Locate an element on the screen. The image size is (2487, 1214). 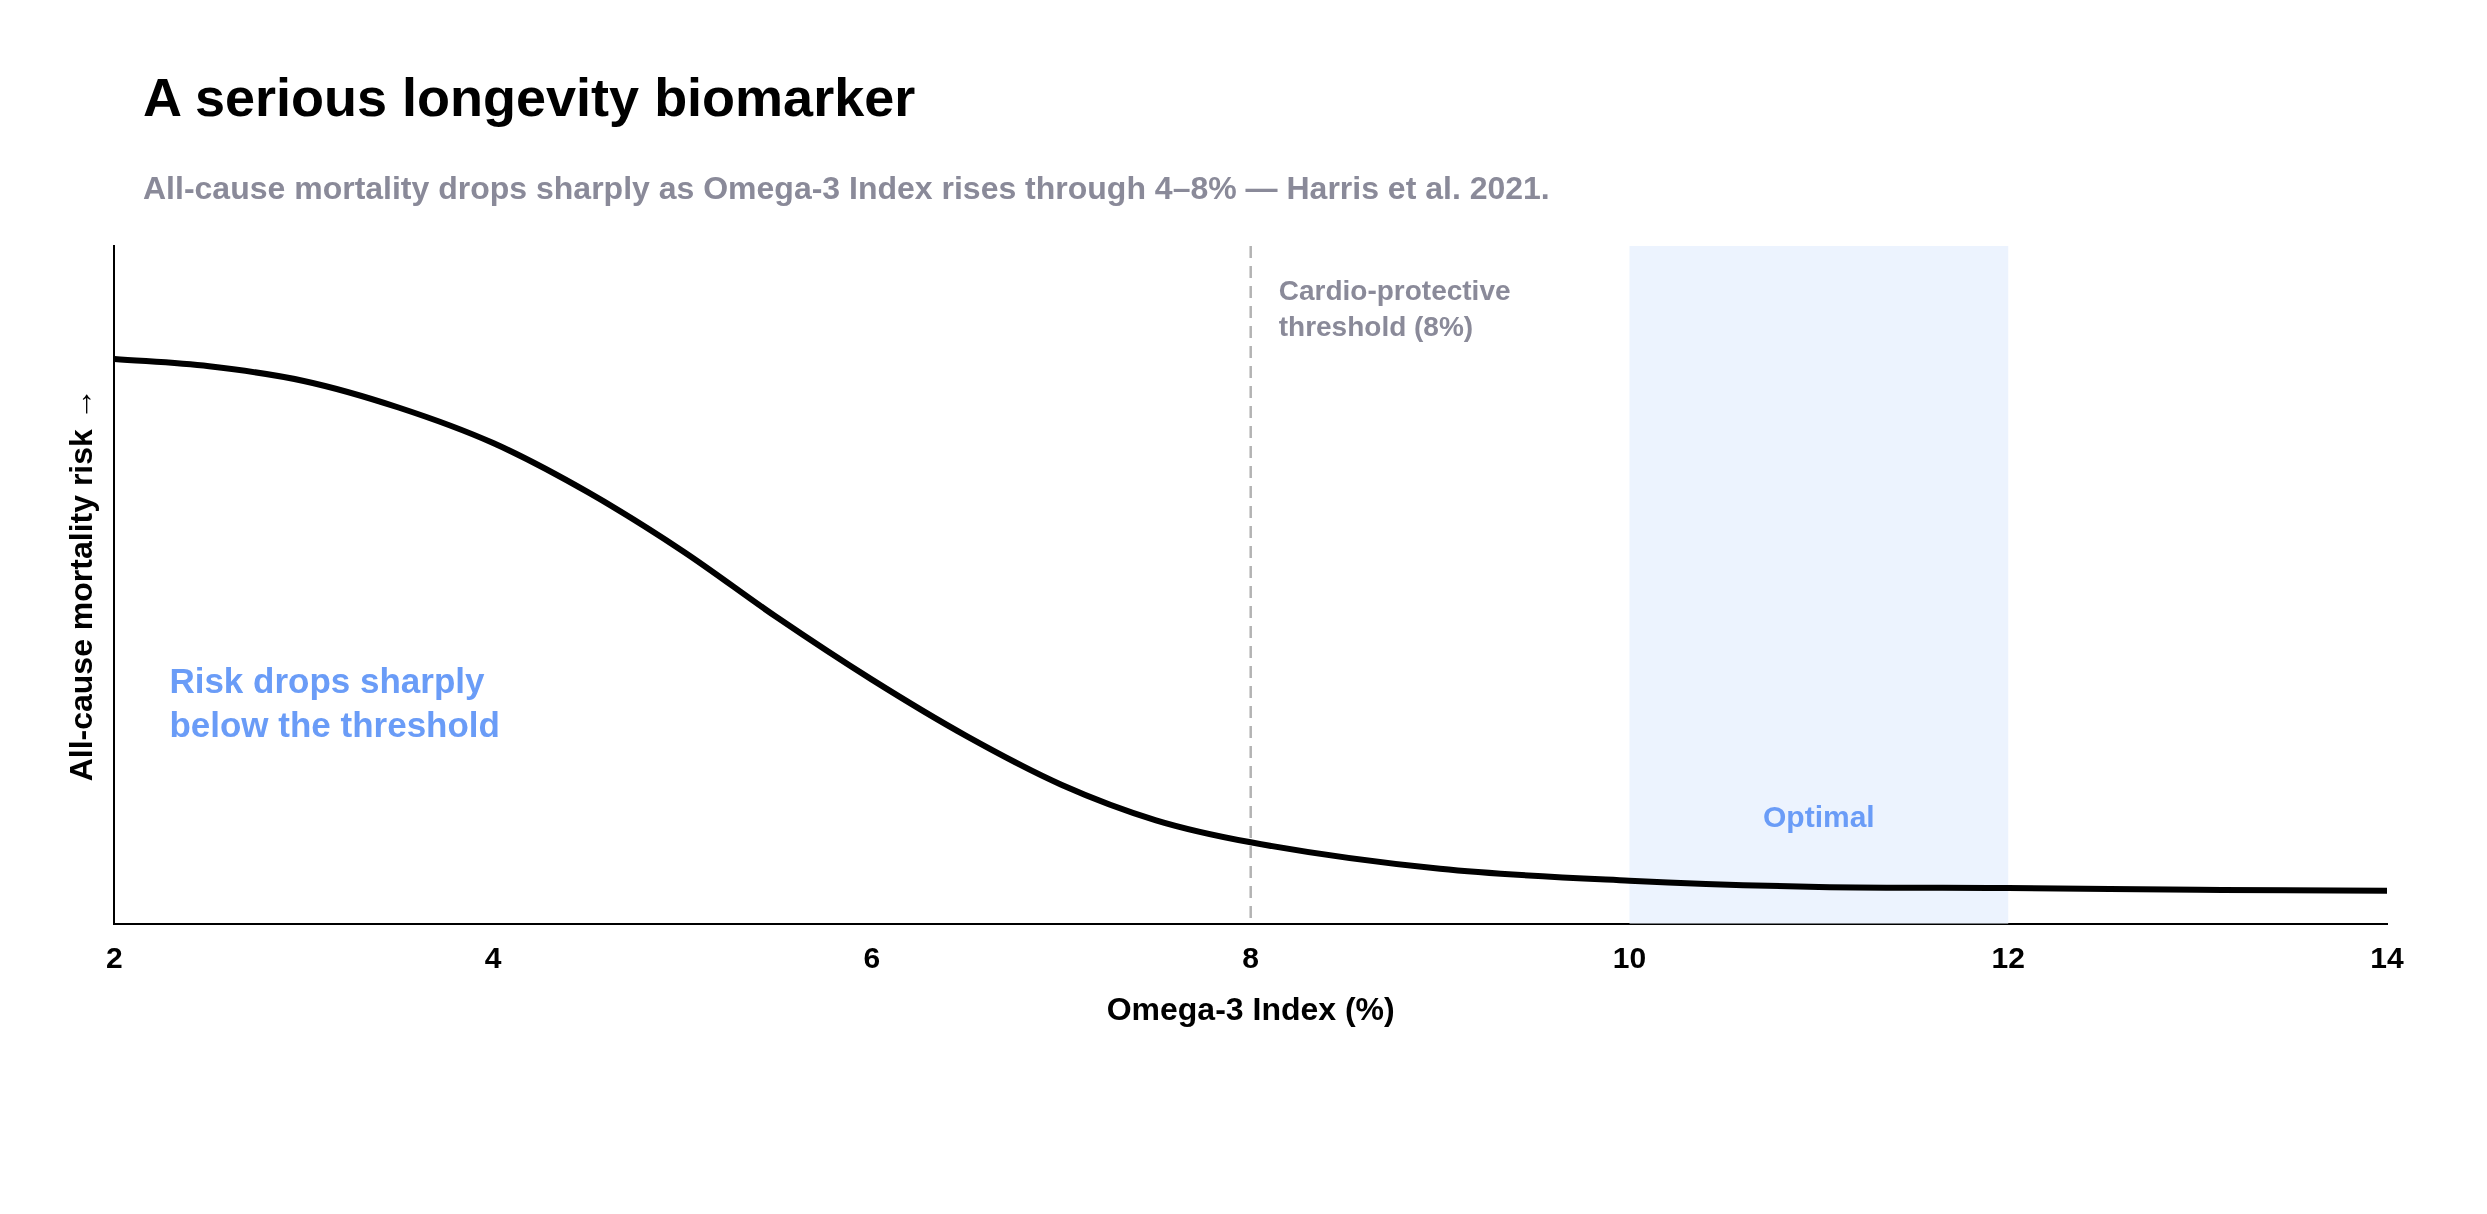
x-tick-label: 10 is located at coordinates (1629, 957).